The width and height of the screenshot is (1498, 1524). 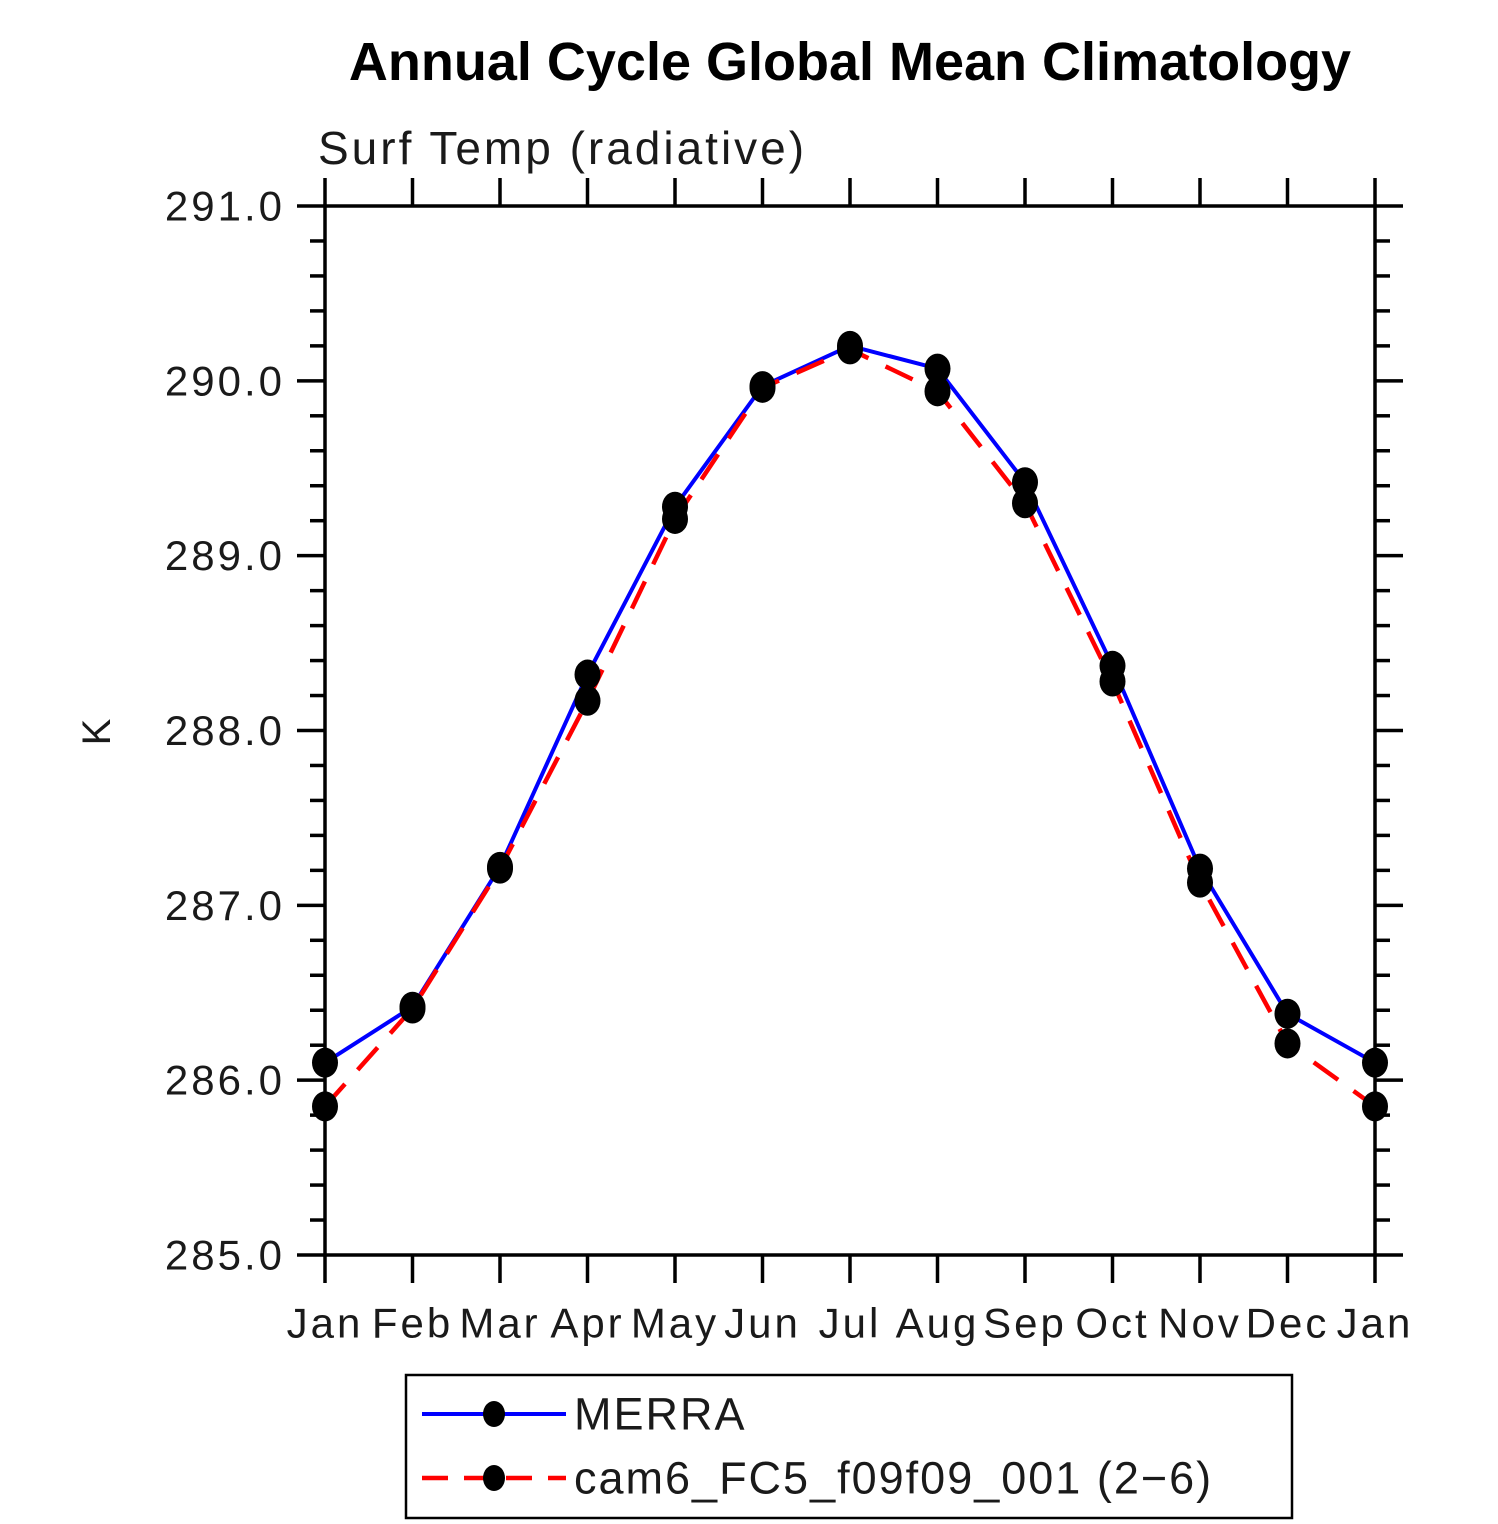 What do you see at coordinates (675, 1323) in the screenshot?
I see `x-axis-tick-label: May` at bounding box center [675, 1323].